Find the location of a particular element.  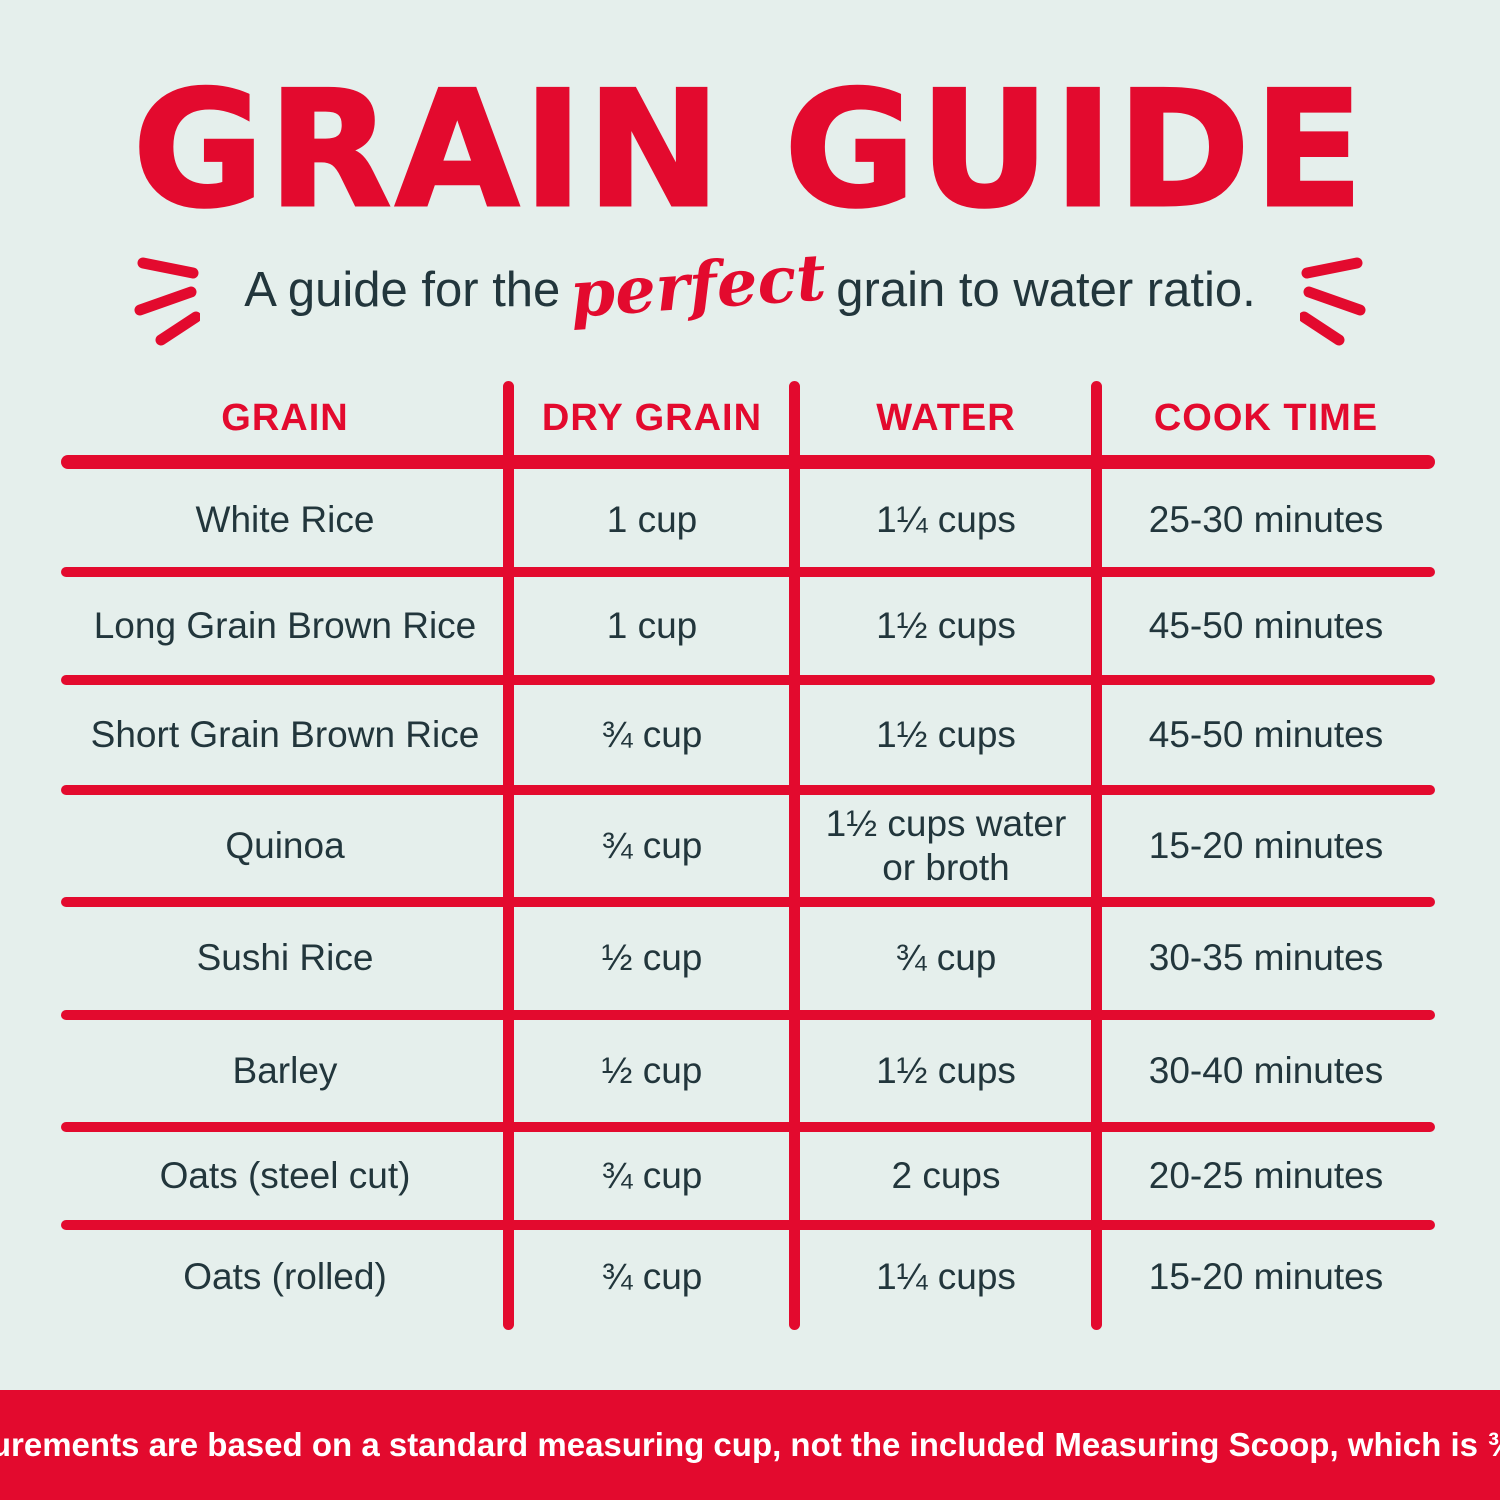

column-header-cook-time: COOK TIME is located at coordinates (1266, 417).